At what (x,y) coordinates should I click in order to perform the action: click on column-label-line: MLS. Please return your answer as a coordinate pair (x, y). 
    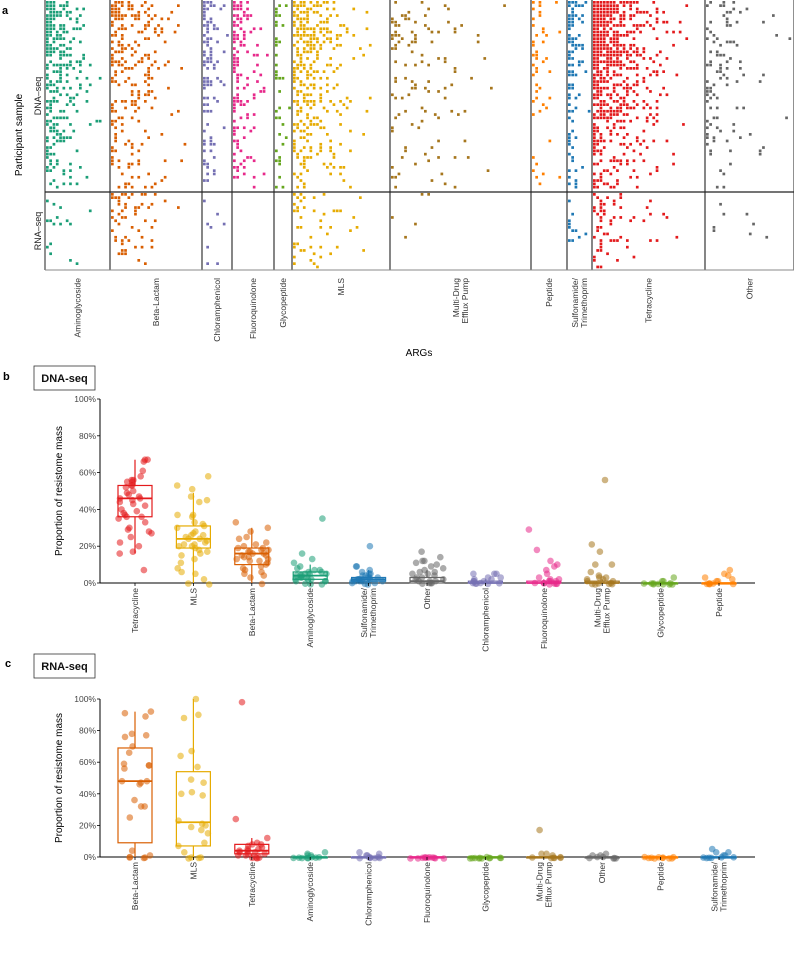
    Looking at the image, I should click on (341, 287).